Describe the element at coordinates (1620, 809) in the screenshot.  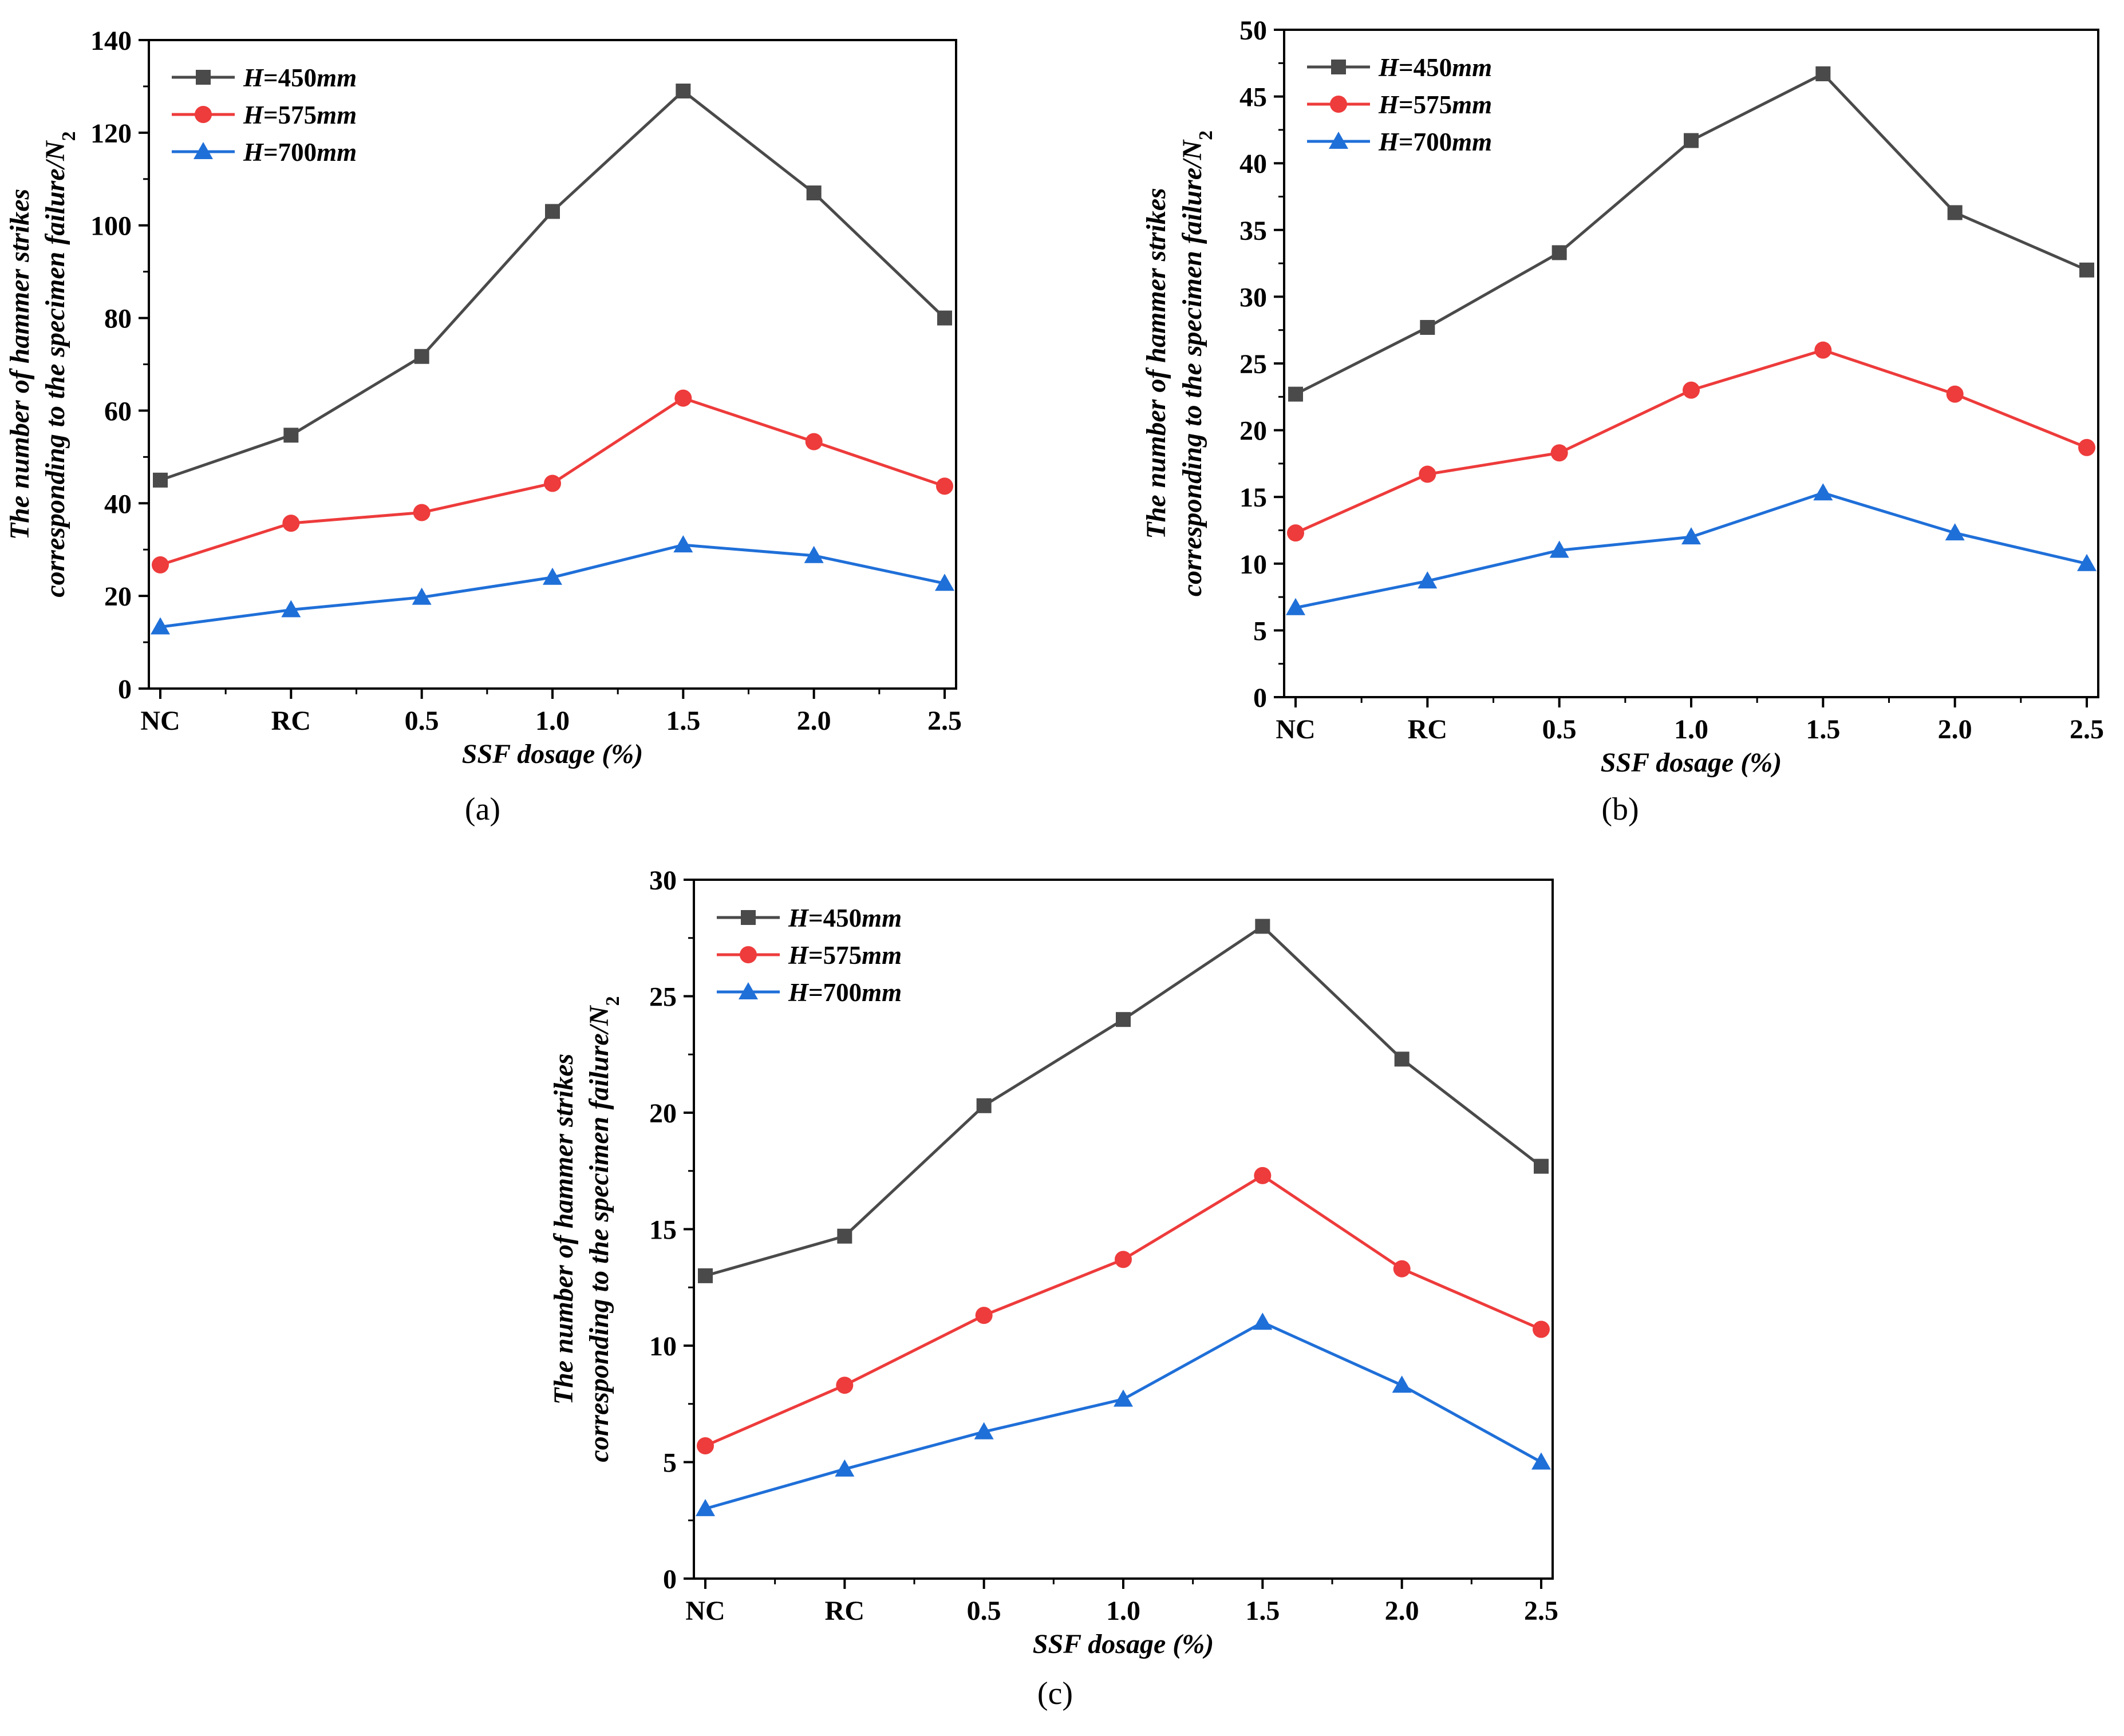
I see `panel-caption: (b)` at that location.